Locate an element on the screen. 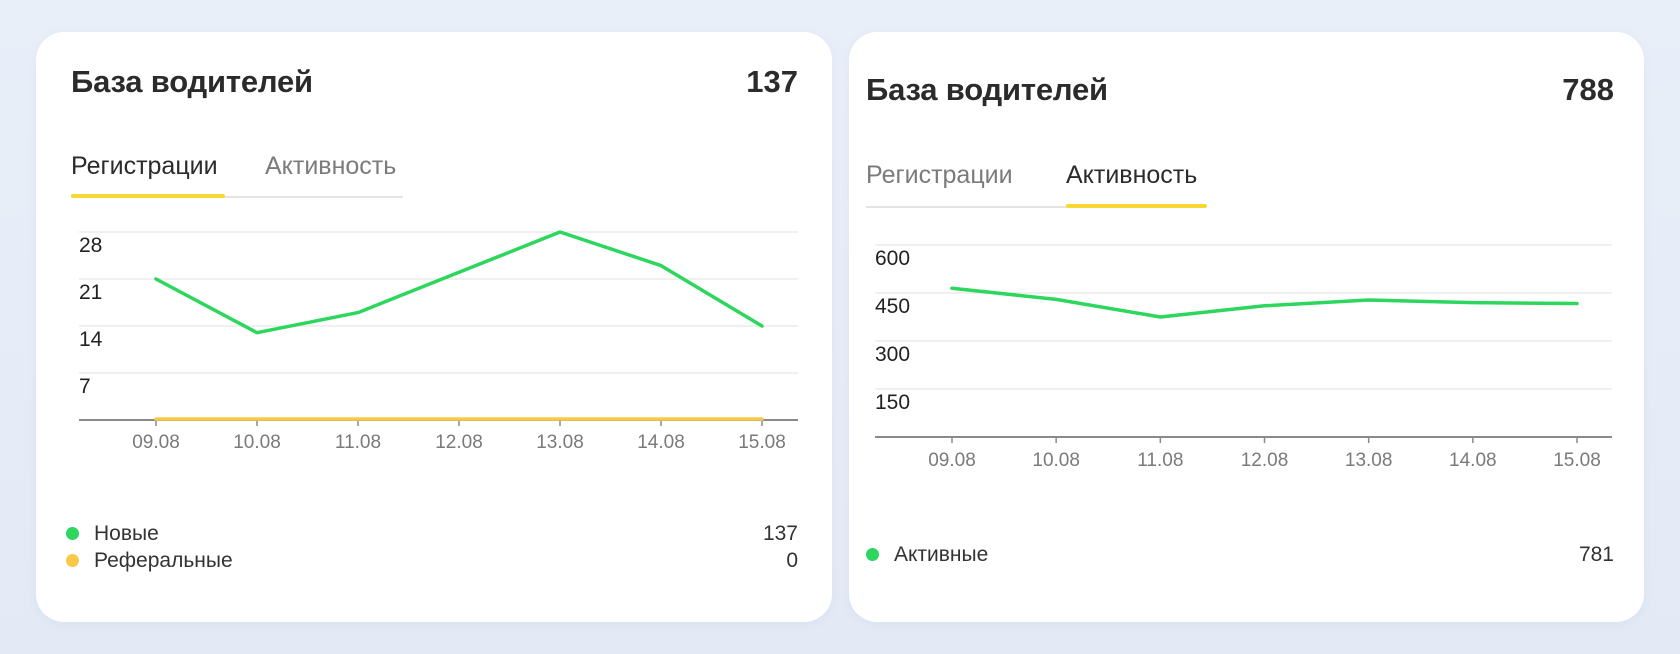  legend-item-referral: Реферальные 0 is located at coordinates (432, 561).